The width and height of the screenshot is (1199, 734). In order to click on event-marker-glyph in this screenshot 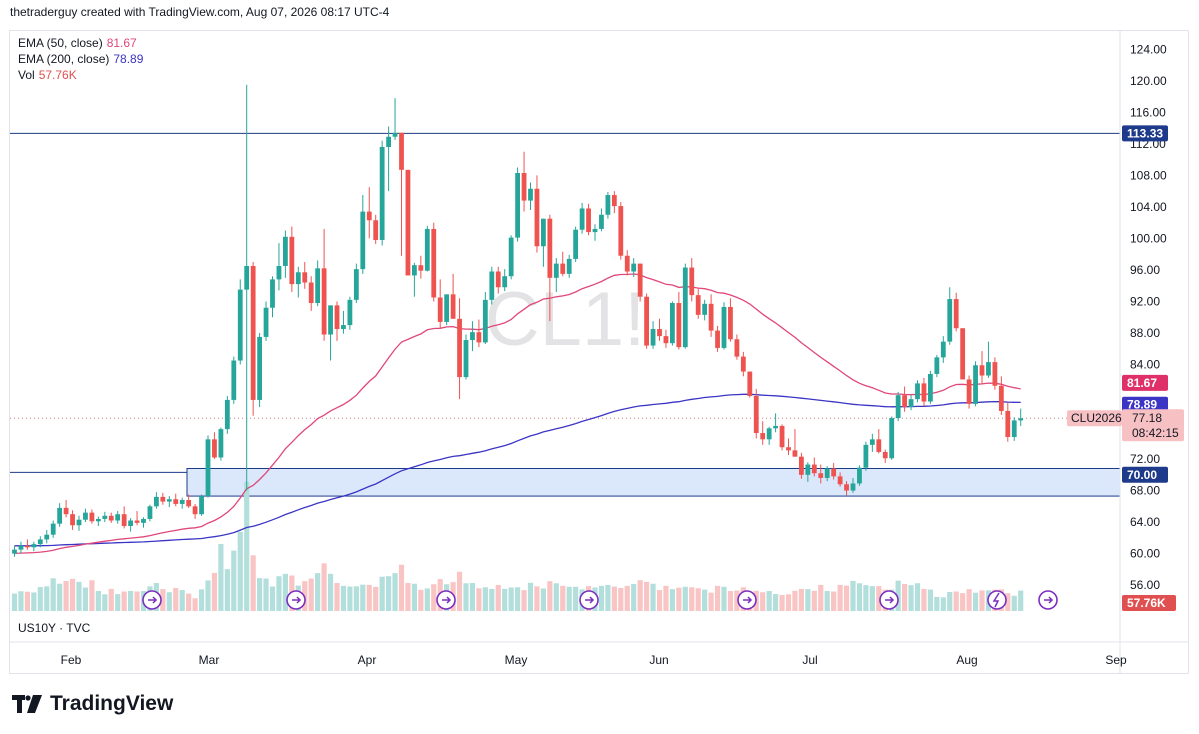, I will do `click(890, 600)`.